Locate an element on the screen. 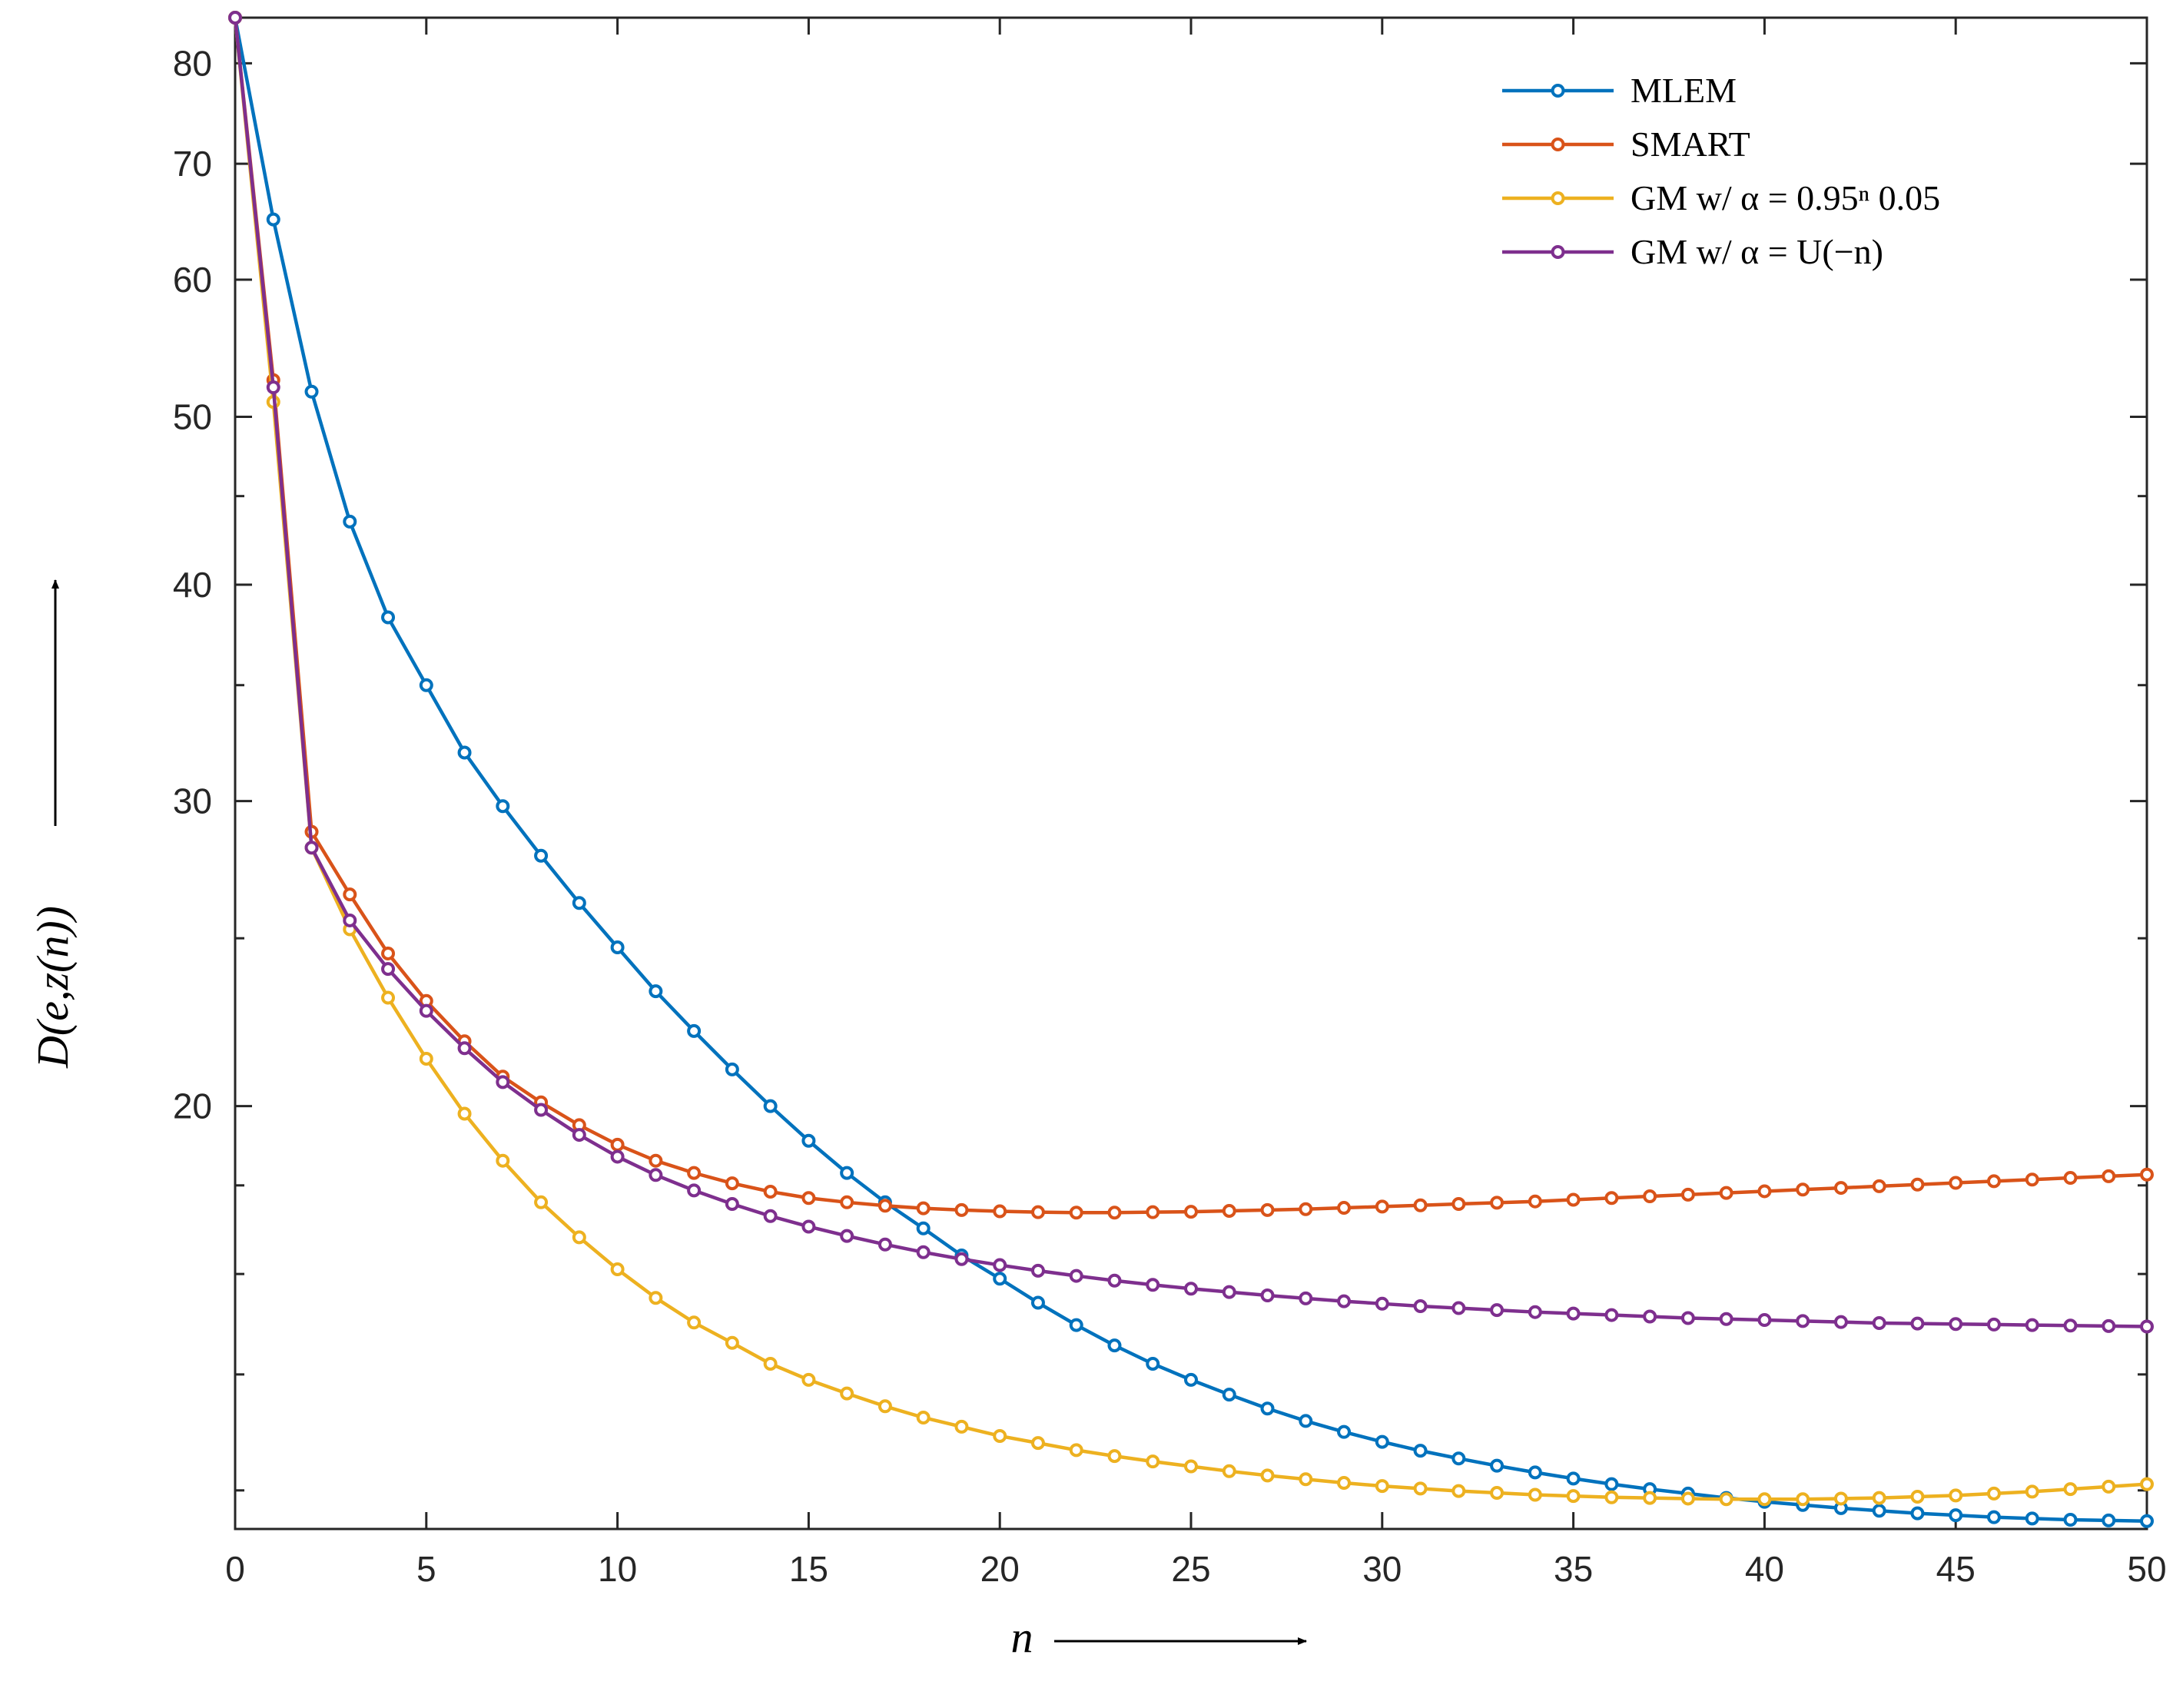  legend-label: GM w/ α = 0.95ⁿ 0.05 is located at coordinates (1785, 198).